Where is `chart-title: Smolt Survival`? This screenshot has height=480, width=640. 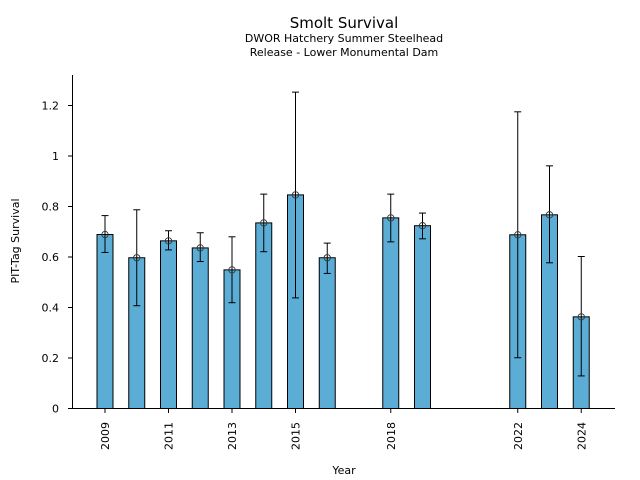 chart-title: Smolt Survival is located at coordinates (344, 23).